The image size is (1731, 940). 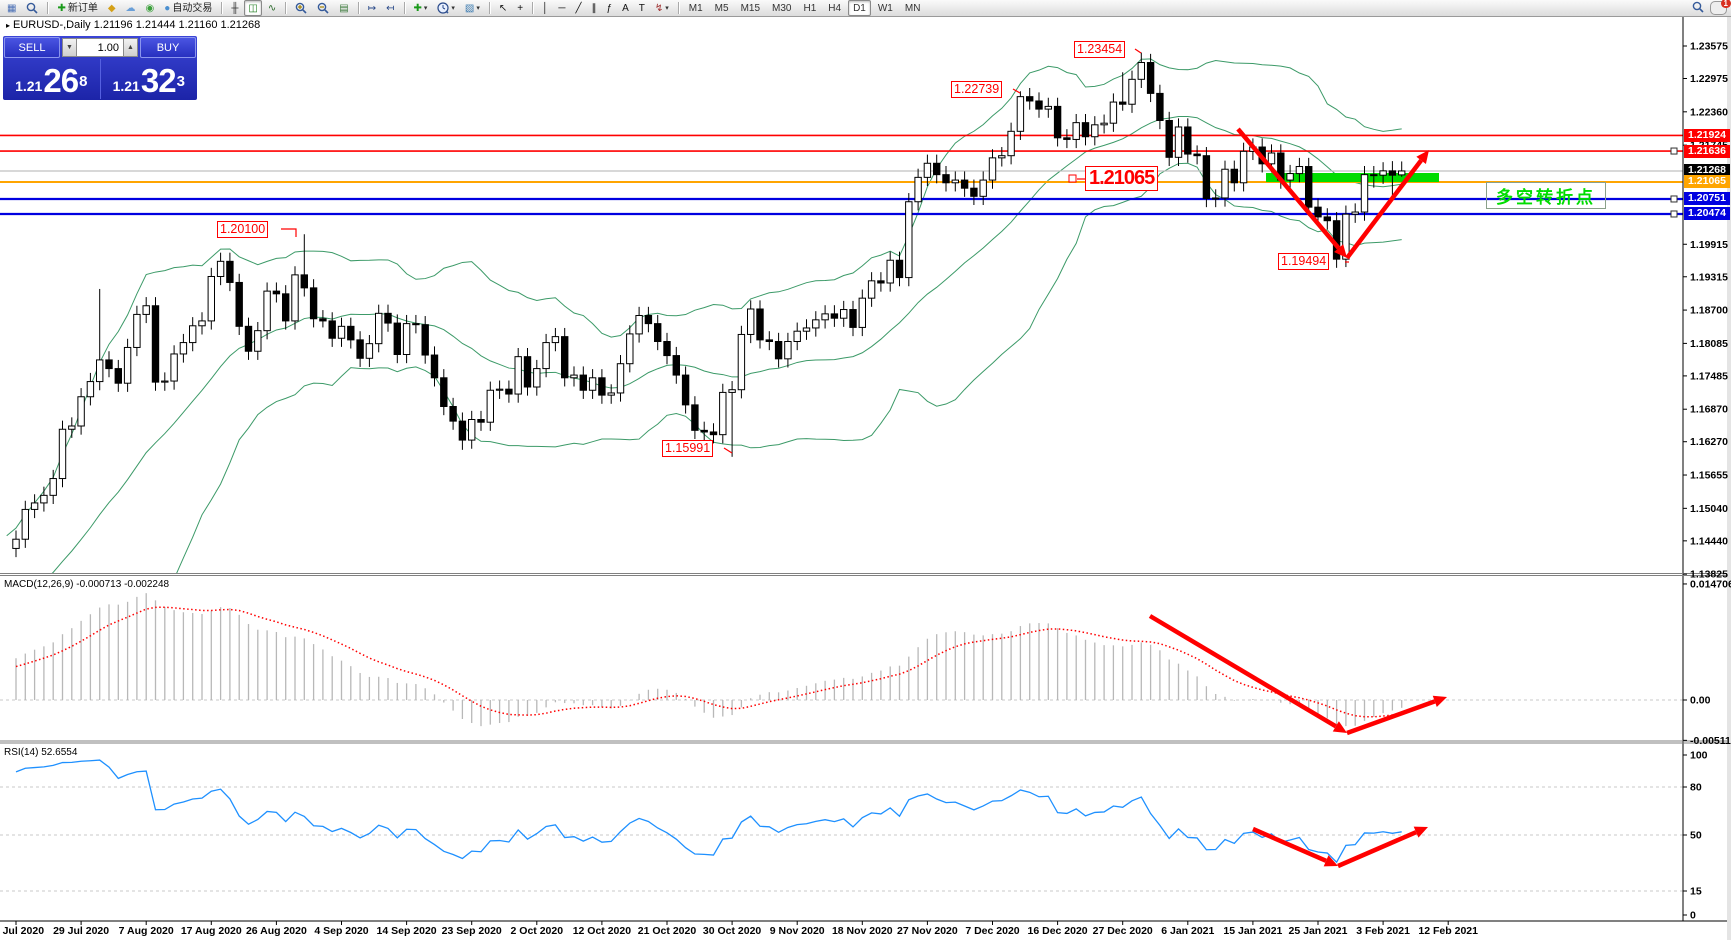 What do you see at coordinates (390, 8) in the screenshot?
I see `chart-shift-icon: ↤` at bounding box center [390, 8].